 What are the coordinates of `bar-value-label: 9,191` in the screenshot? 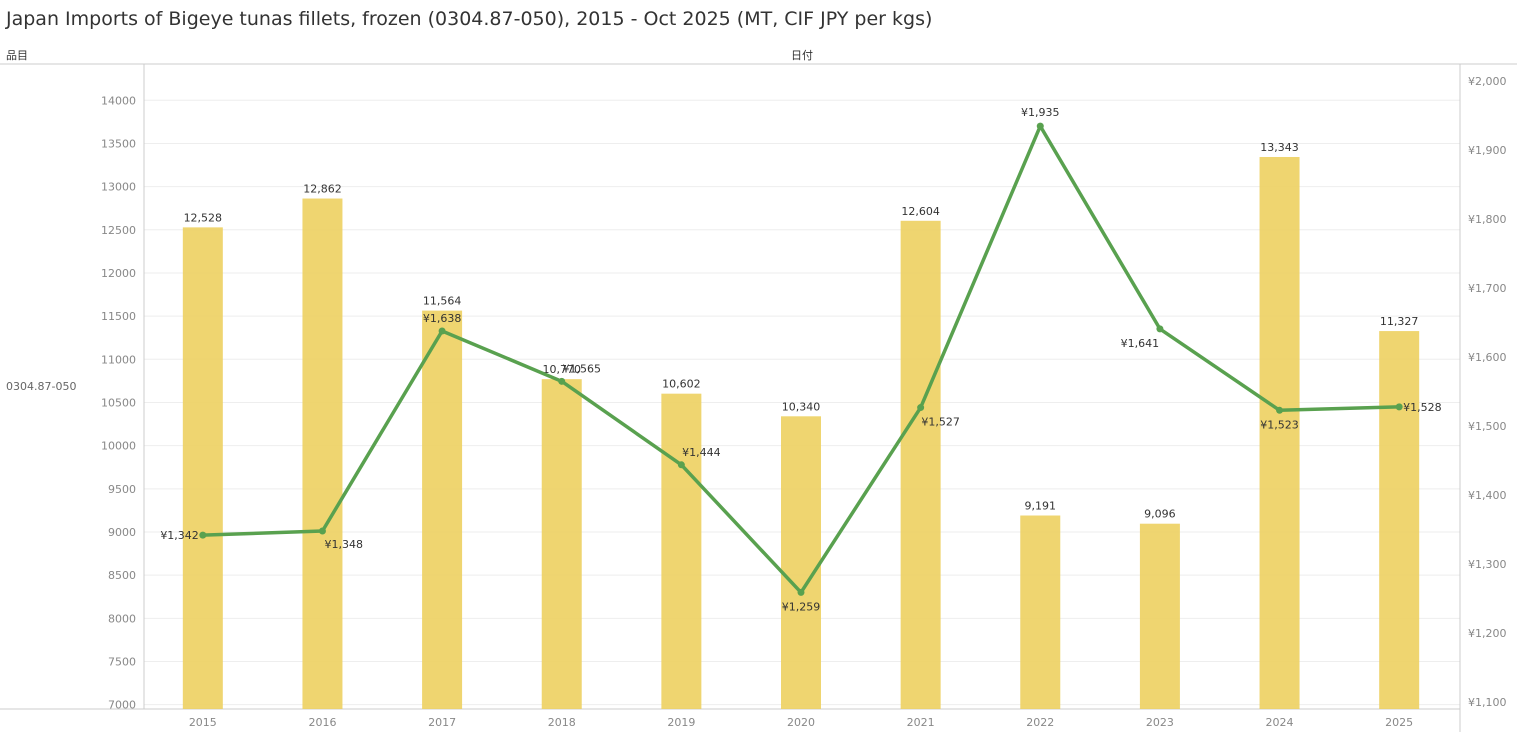 It's located at (1041, 506).